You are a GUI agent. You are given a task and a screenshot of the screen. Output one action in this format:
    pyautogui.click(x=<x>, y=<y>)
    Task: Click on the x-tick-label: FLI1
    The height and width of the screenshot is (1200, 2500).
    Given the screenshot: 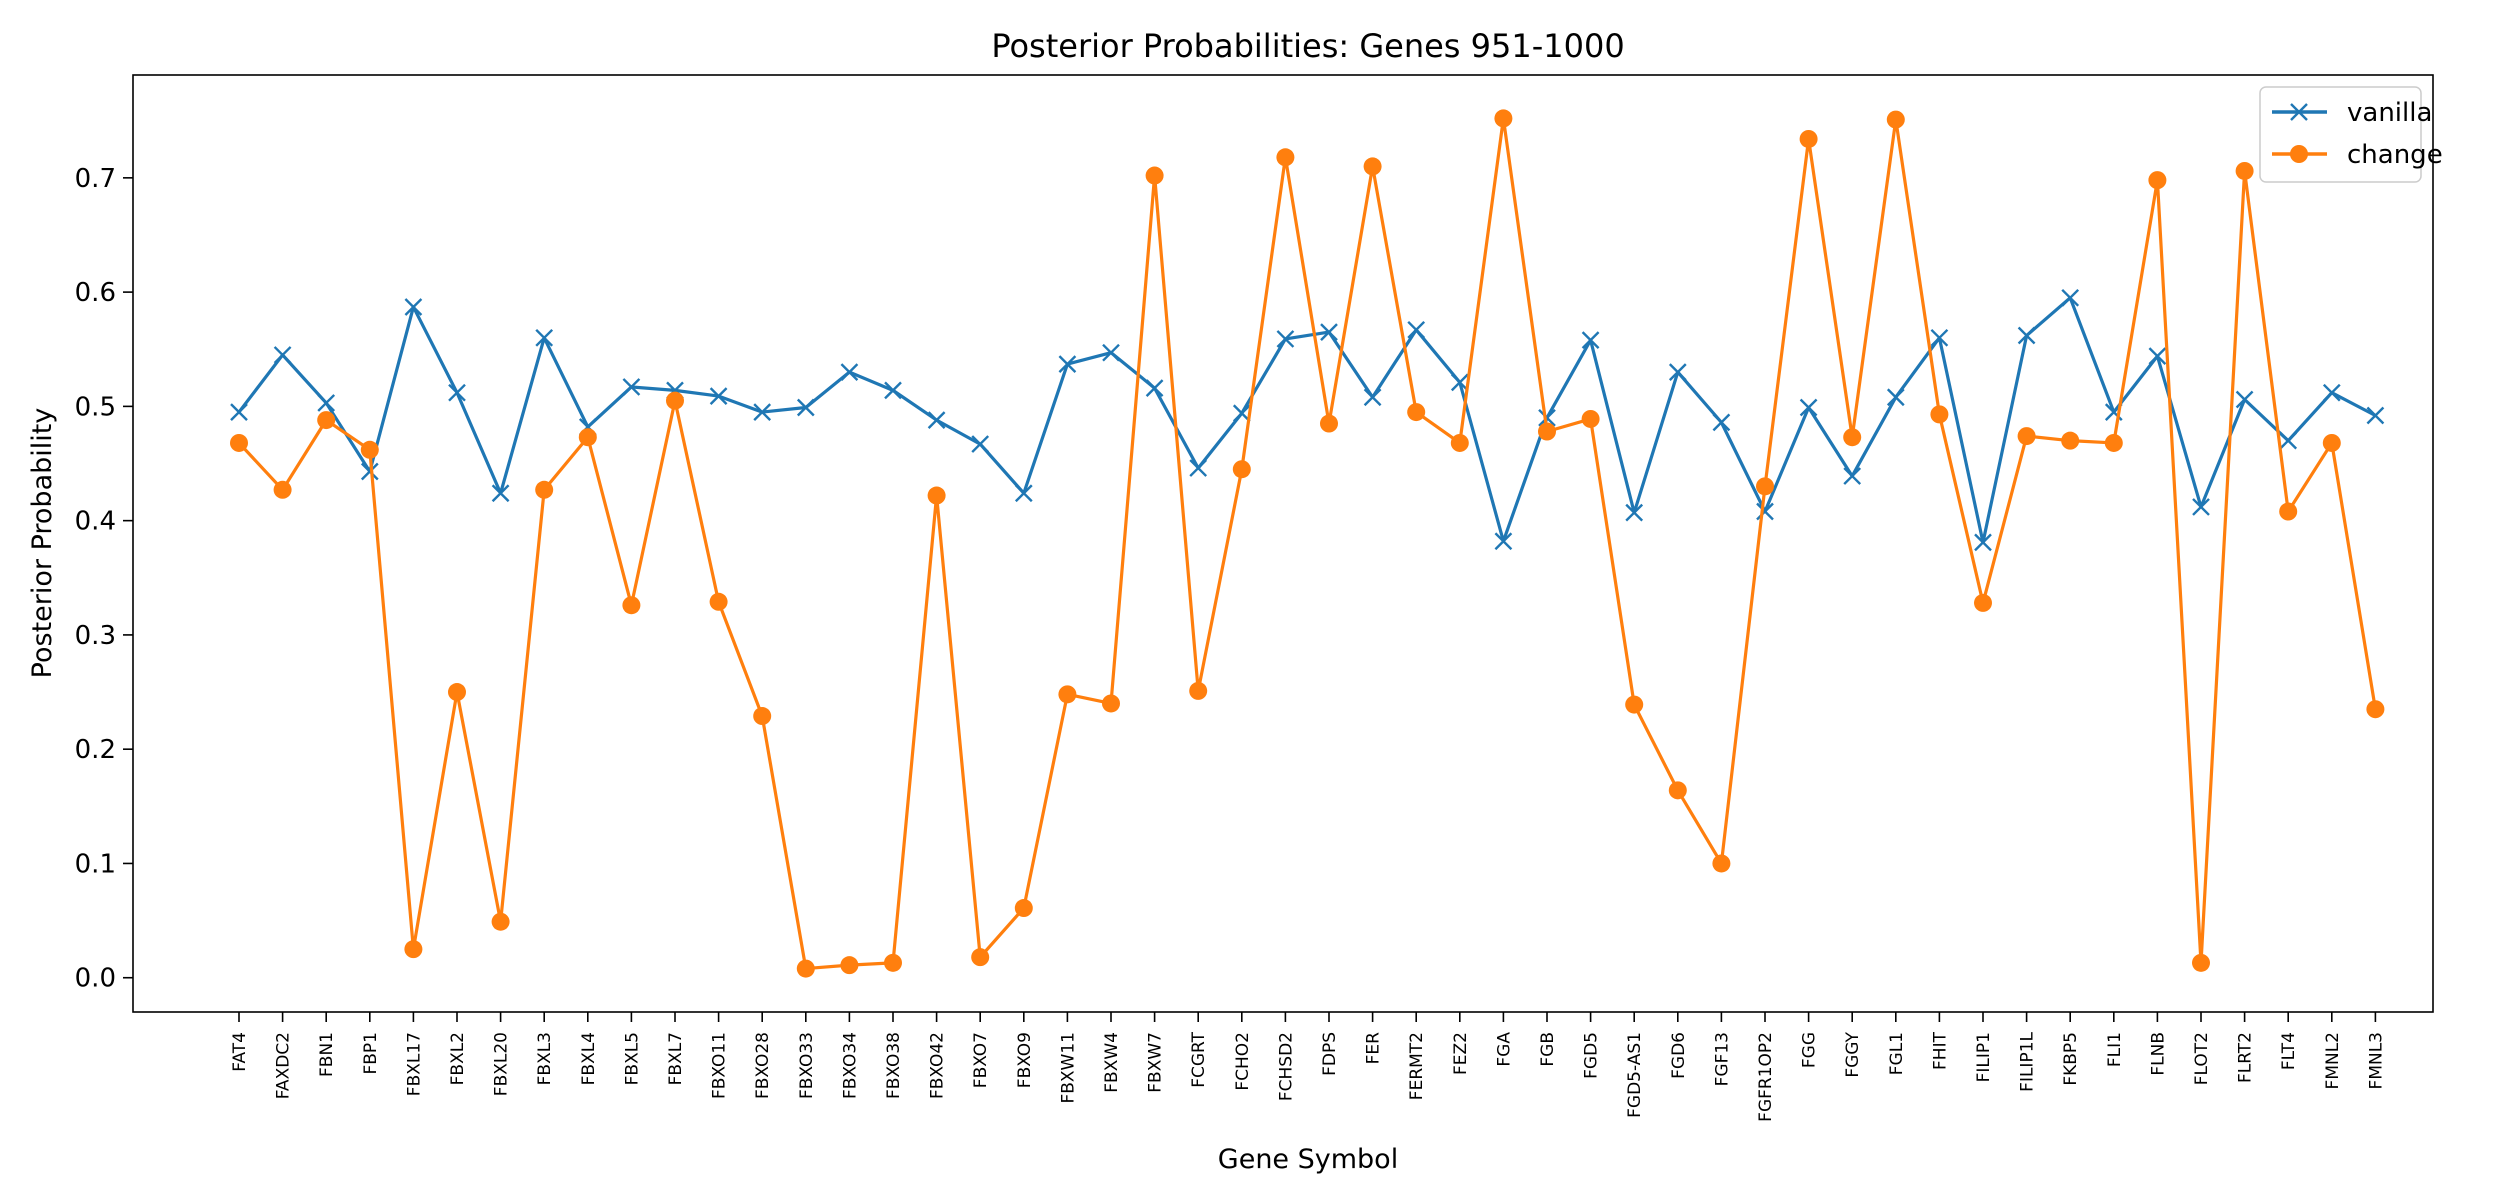 What is the action you would take?
    pyautogui.click(x=2115, y=1049)
    